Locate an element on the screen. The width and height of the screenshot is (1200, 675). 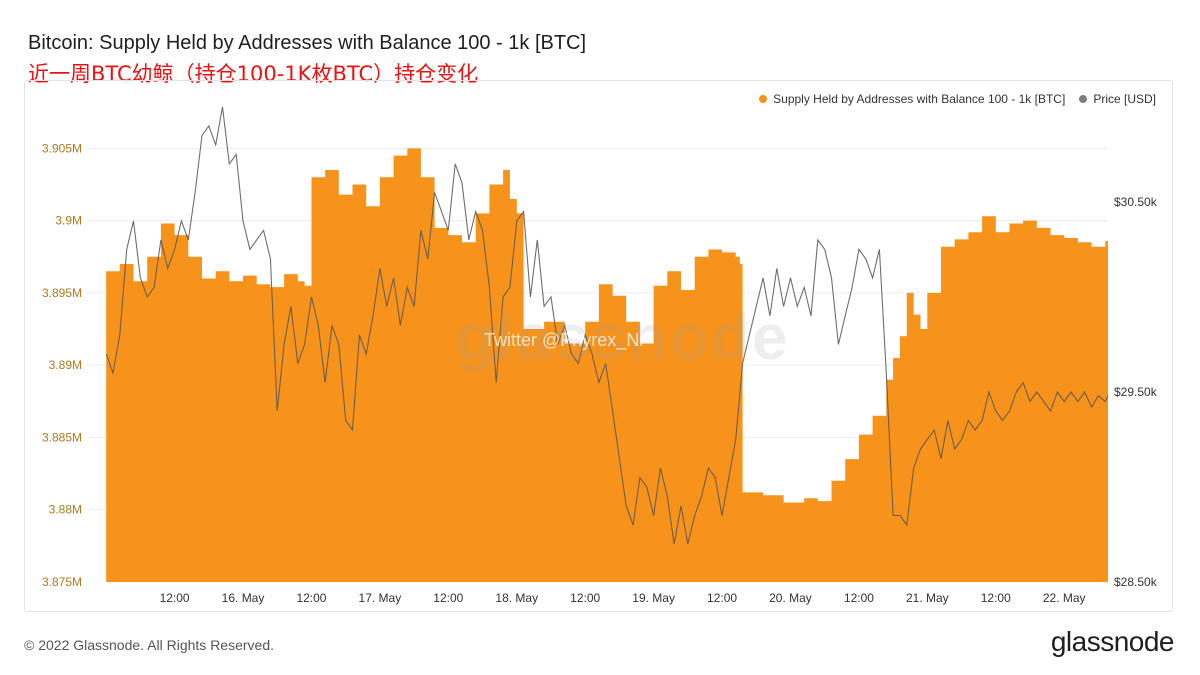
x-tick-label: 20. May is located at coordinates (790, 598).